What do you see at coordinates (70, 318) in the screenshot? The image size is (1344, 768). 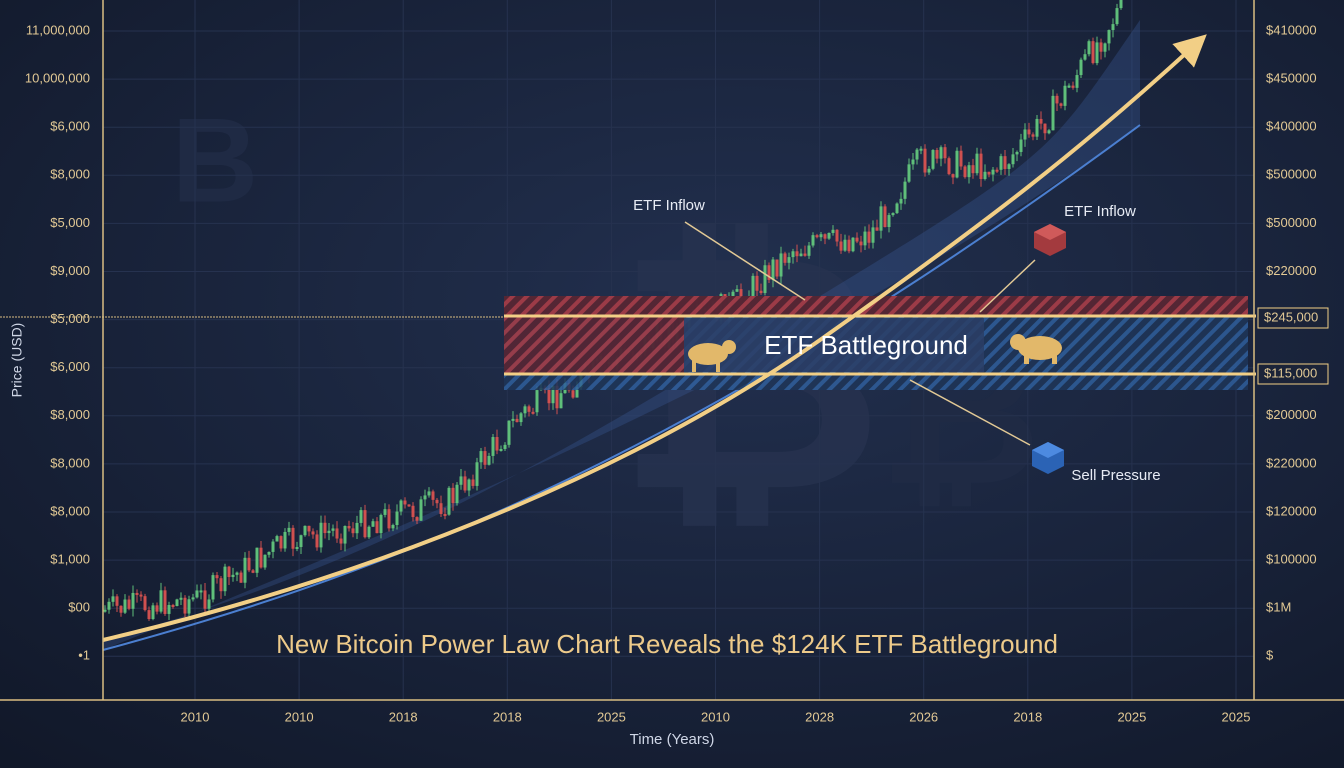 I see `y-tick-label: $5,000` at bounding box center [70, 318].